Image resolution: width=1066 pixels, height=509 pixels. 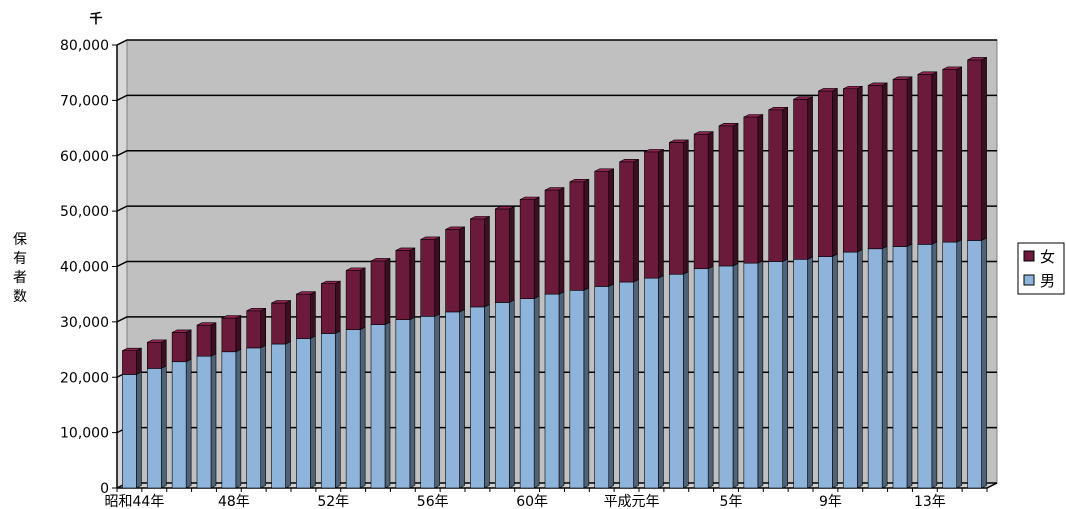 I want to click on bar-女-45, so click(x=156, y=354).